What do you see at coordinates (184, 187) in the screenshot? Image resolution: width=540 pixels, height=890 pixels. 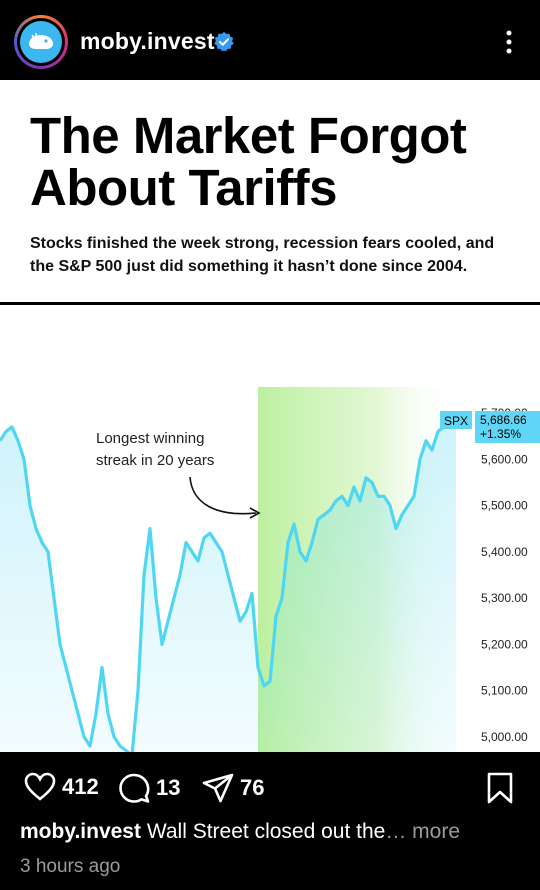 I see `headline-line-2: About Tariffs` at bounding box center [184, 187].